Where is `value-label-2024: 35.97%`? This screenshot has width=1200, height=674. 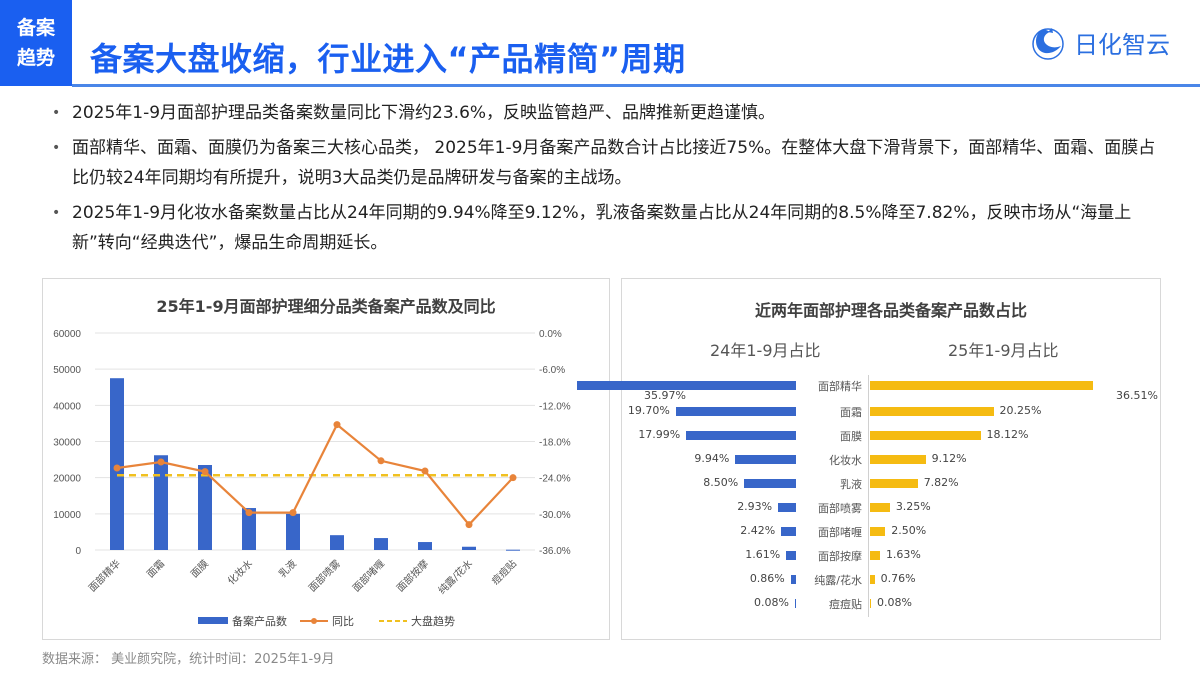
value-label-2024: 35.97% is located at coordinates (665, 395).